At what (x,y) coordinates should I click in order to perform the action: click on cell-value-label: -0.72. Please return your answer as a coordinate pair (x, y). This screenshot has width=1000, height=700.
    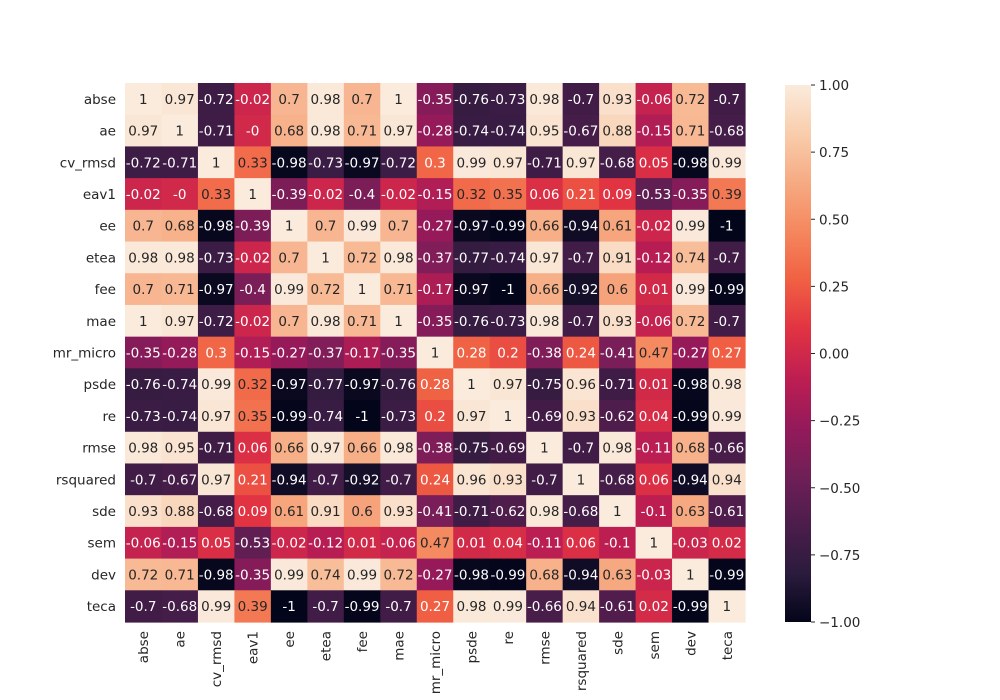
    Looking at the image, I should click on (398, 163).